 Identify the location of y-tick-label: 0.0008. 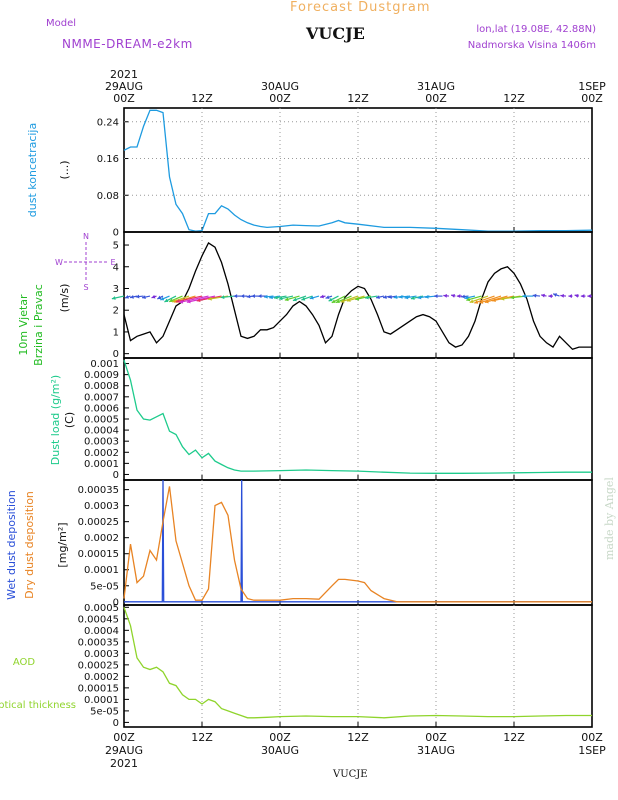
(101, 386).